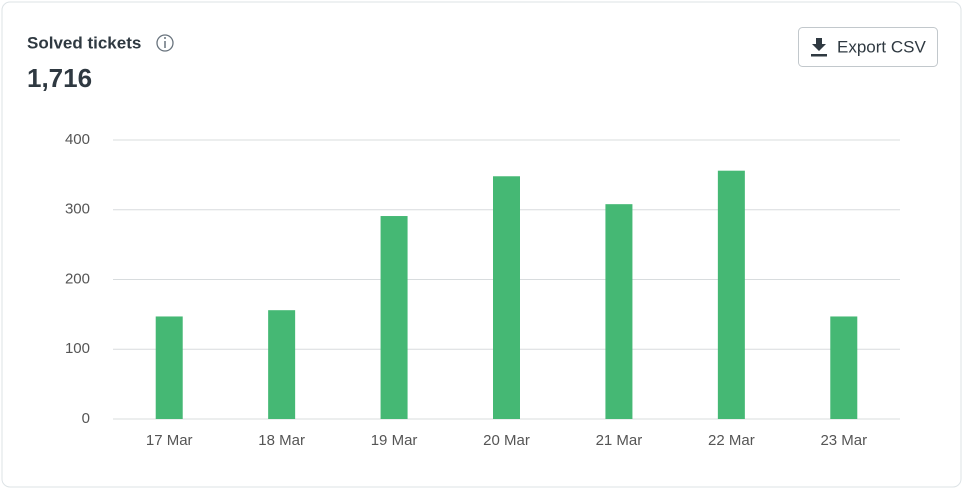  What do you see at coordinates (881, 46) in the screenshot?
I see `button-label: Export CSV` at bounding box center [881, 46].